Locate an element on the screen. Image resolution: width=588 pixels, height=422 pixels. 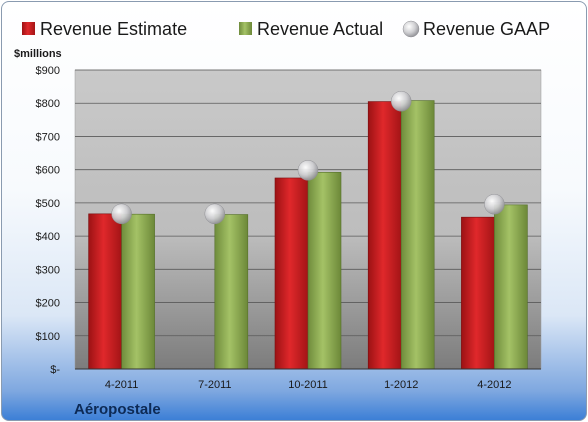
x-tick-label: 4-2011 is located at coordinates (121, 385).